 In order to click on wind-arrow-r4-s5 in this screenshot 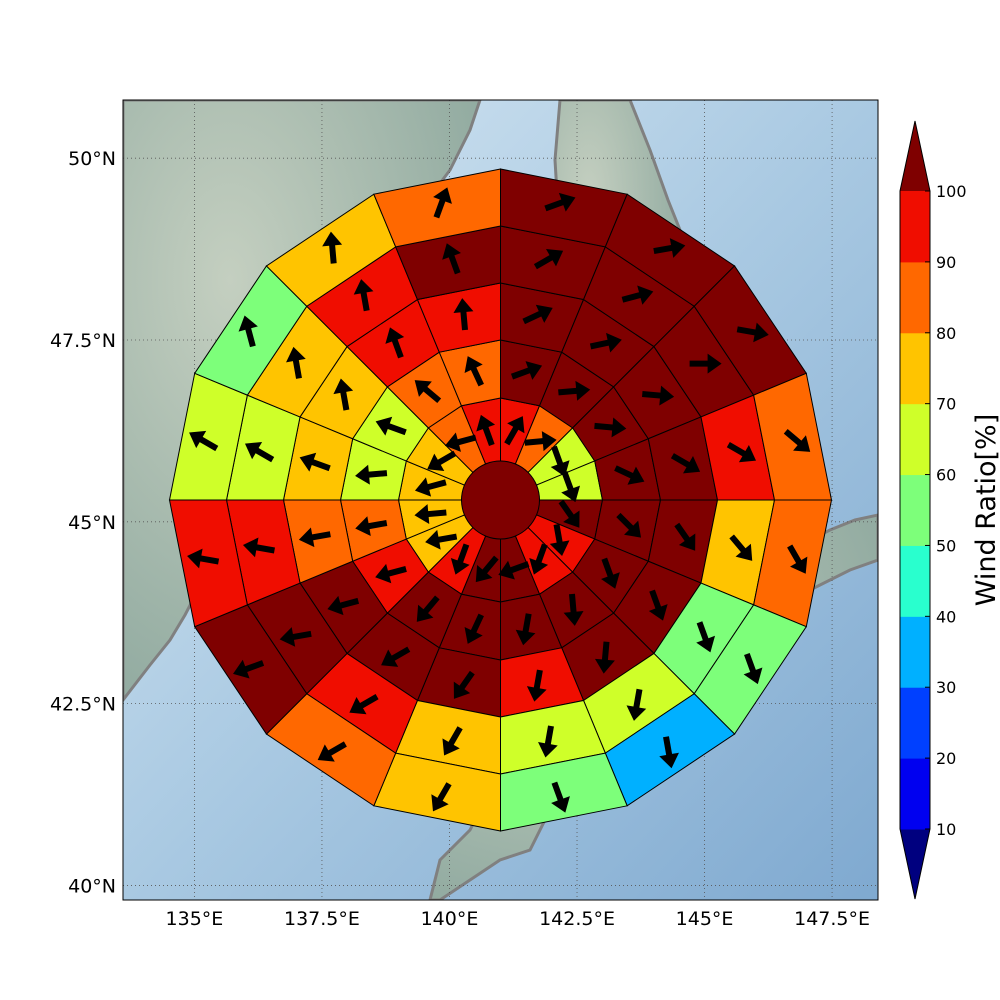, I will do `click(741, 547)`.